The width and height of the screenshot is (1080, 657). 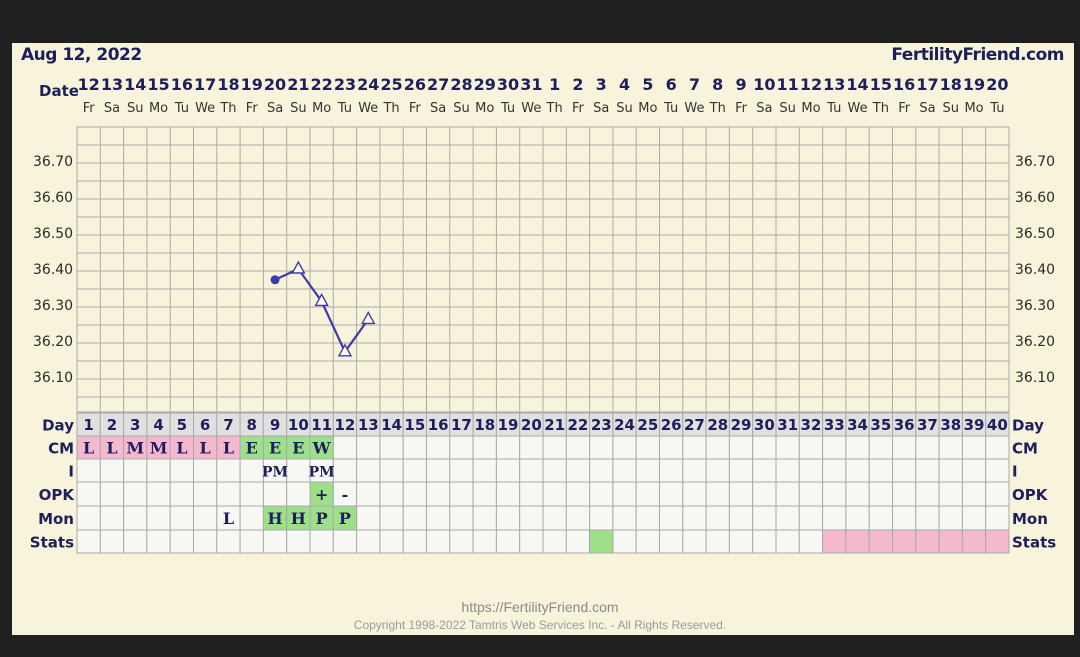 I want to click on weekday-label: Fr, so click(x=578, y=108).